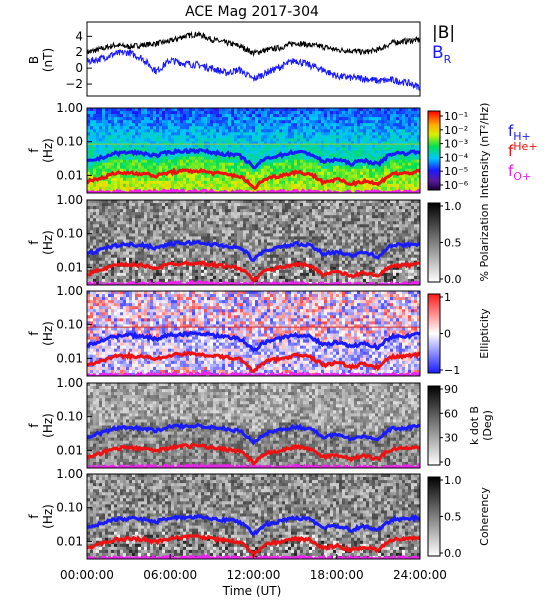 The width and height of the screenshot is (550, 600). I want to click on legend-b-radial: BR, so click(442, 54).